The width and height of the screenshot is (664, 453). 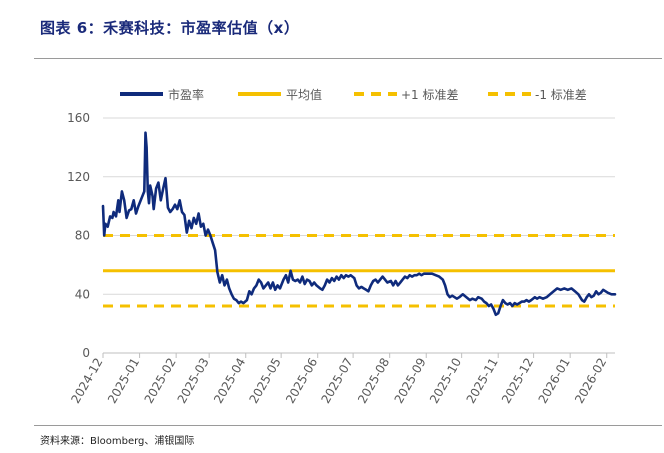 What do you see at coordinates (82, 236) in the screenshot?
I see `y-tick-label-80: 80` at bounding box center [82, 236].